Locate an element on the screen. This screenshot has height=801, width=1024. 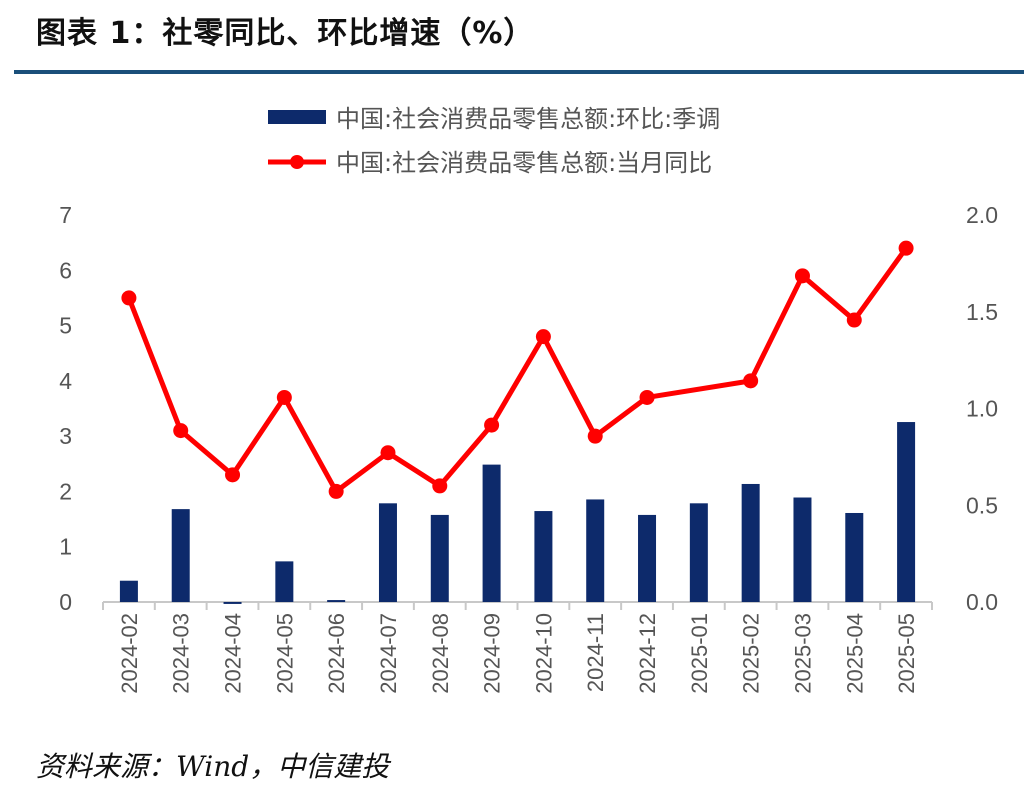
x-tick-label: 2024-08 is located at coordinates (440, 653).